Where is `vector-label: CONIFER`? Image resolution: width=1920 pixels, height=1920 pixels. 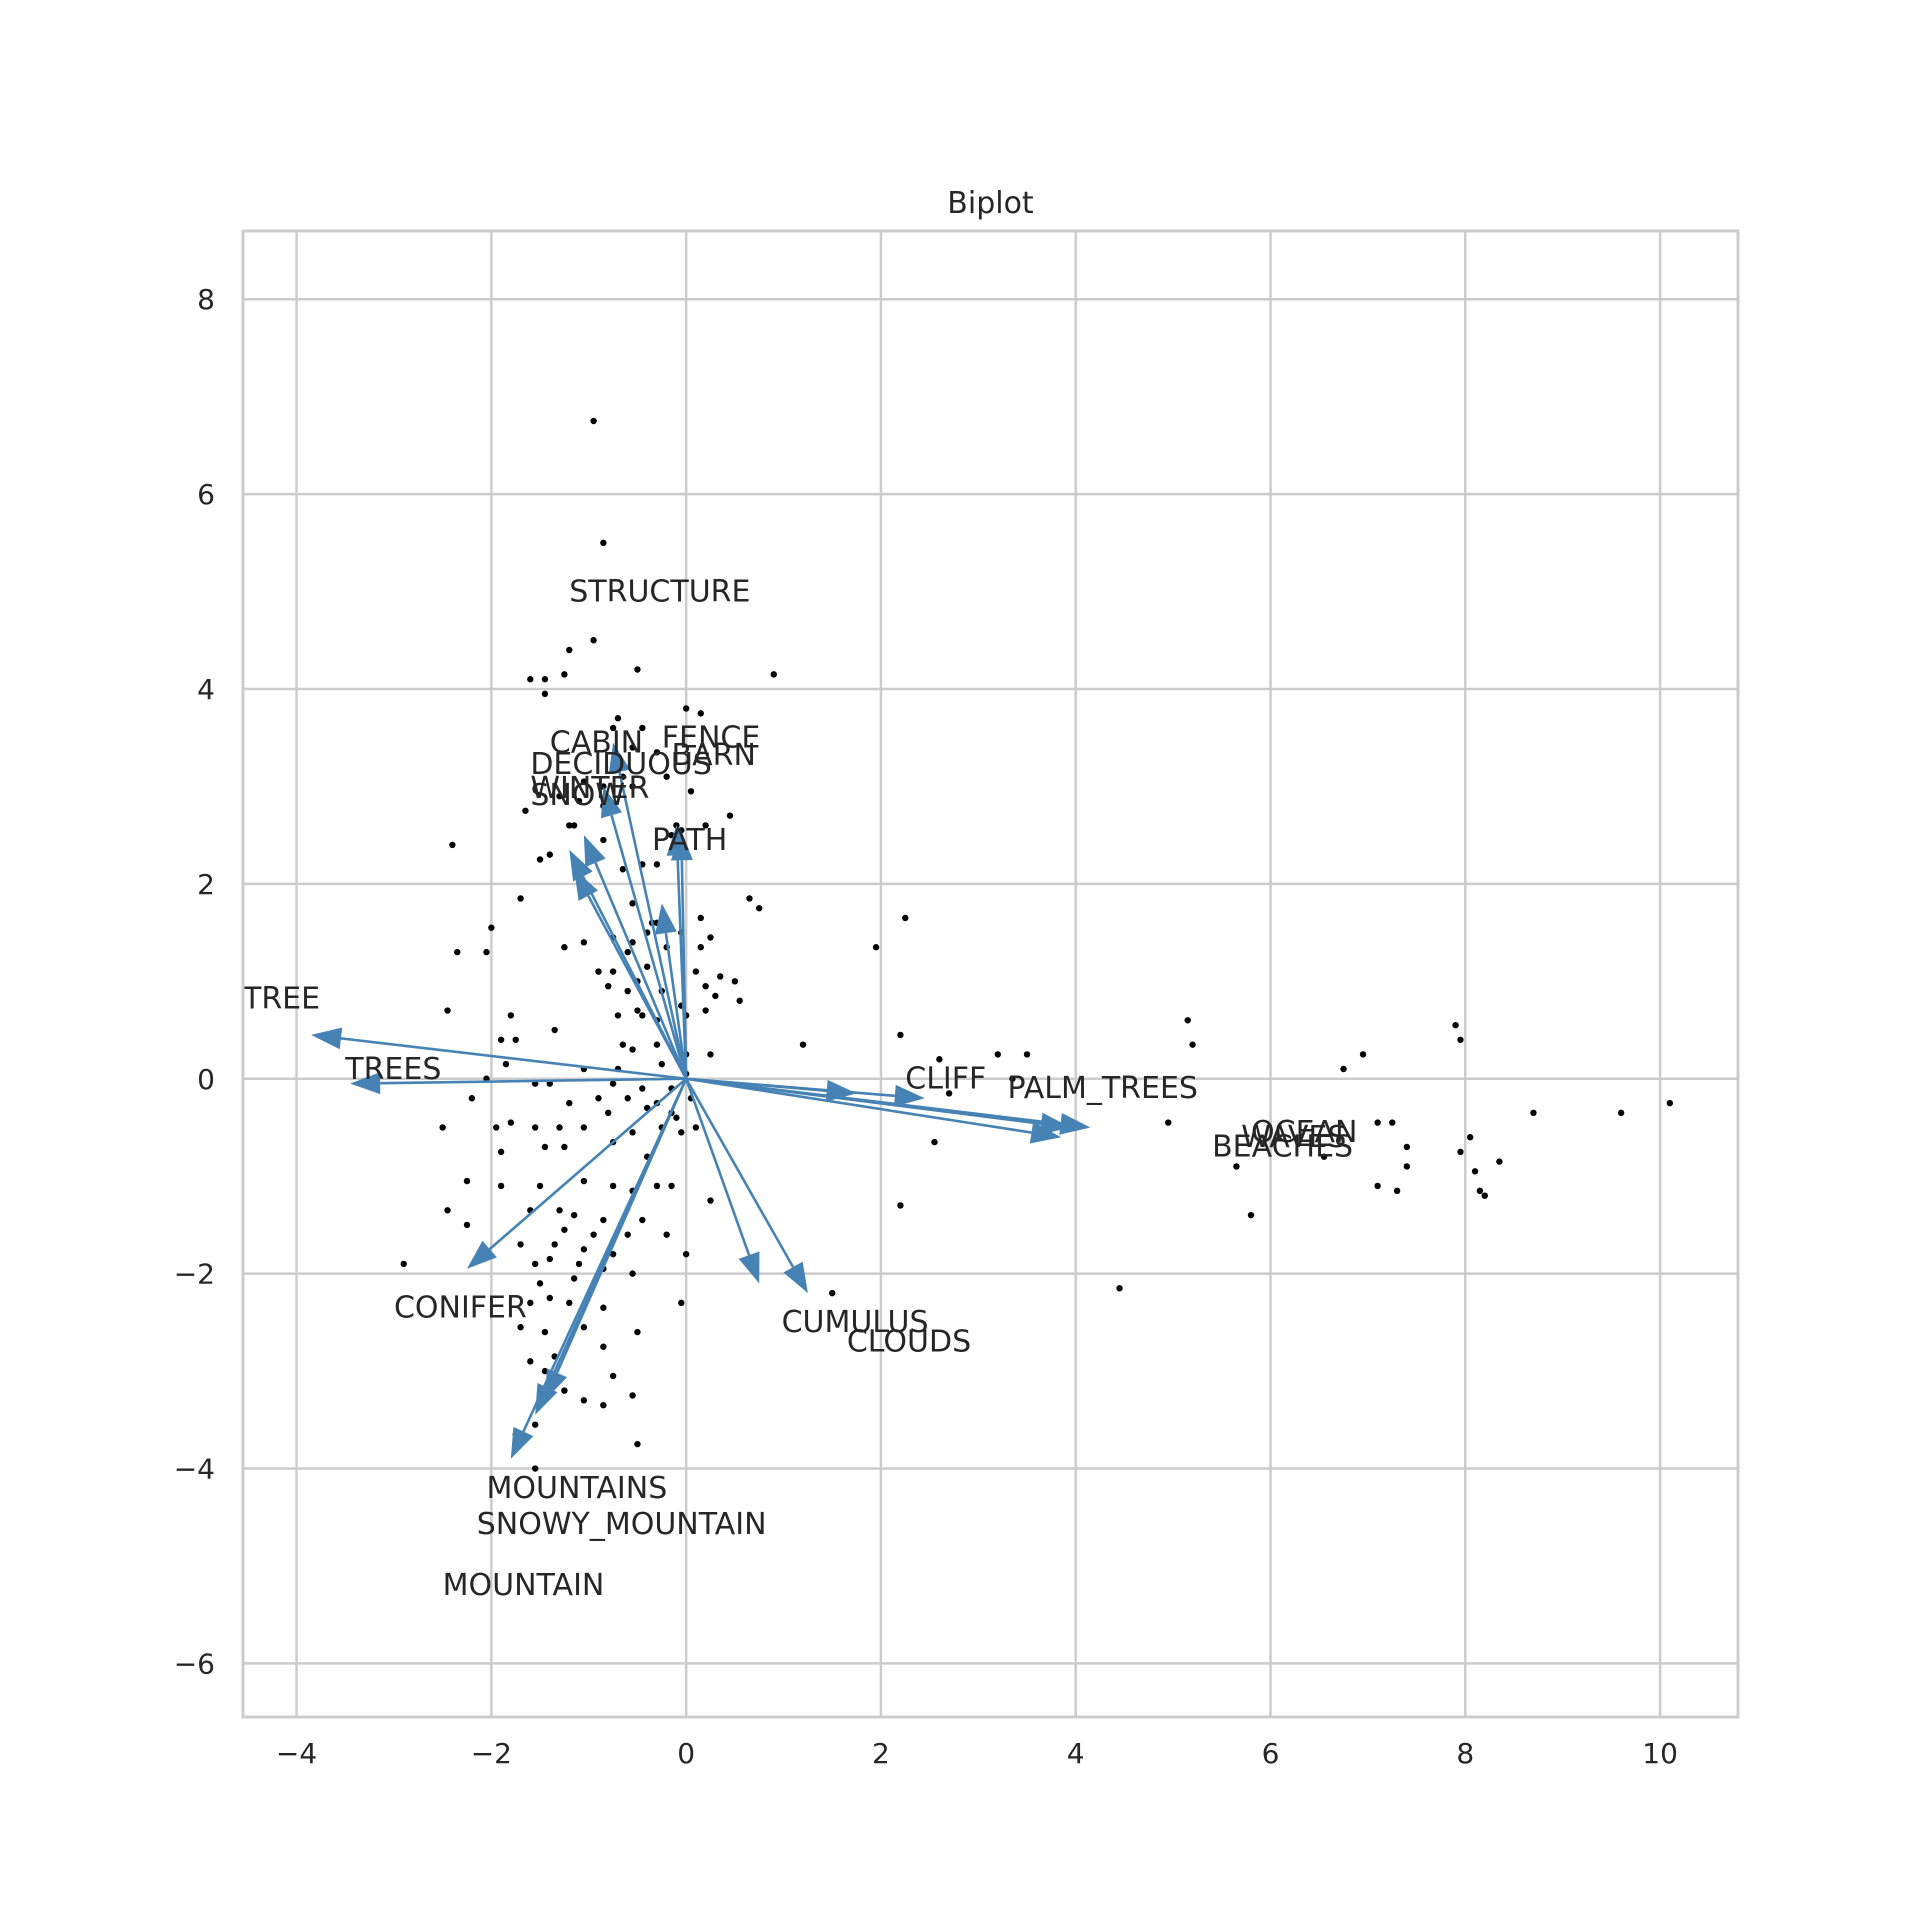 vector-label: CONIFER is located at coordinates (460, 1307).